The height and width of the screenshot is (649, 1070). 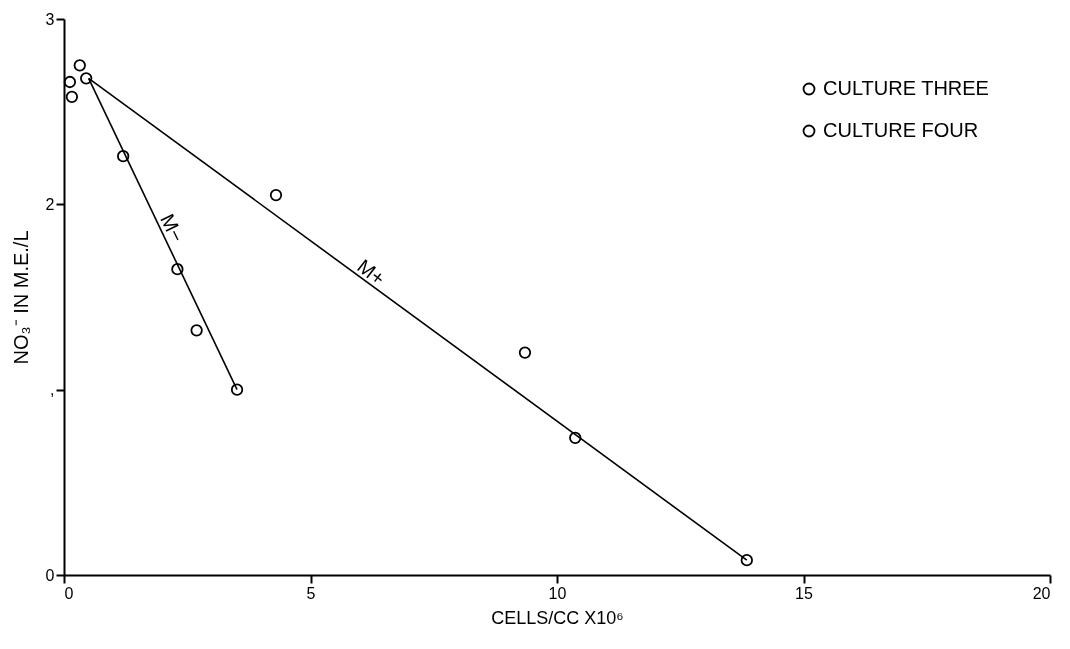 I want to click on x-tick-label: 15, so click(x=804, y=593).